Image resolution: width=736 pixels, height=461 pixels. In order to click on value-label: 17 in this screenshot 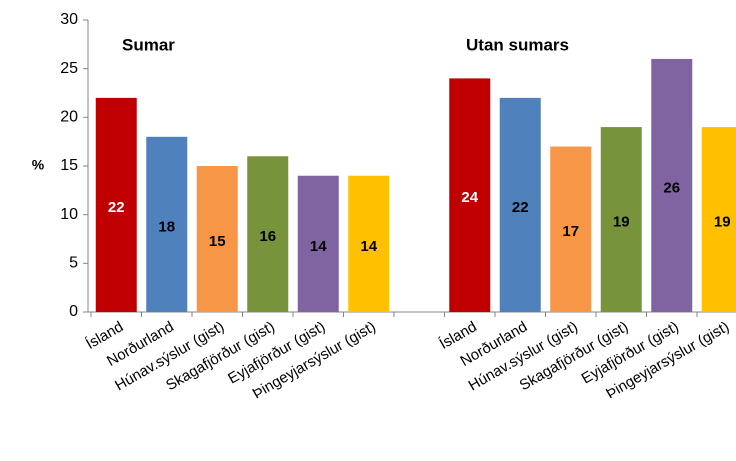, I will do `click(570, 231)`.